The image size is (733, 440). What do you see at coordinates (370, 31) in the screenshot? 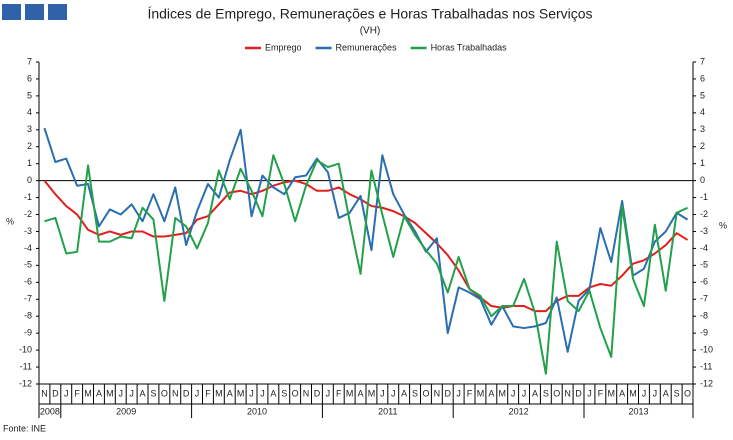
I see `chart-subtitle: (VH)` at bounding box center [370, 31].